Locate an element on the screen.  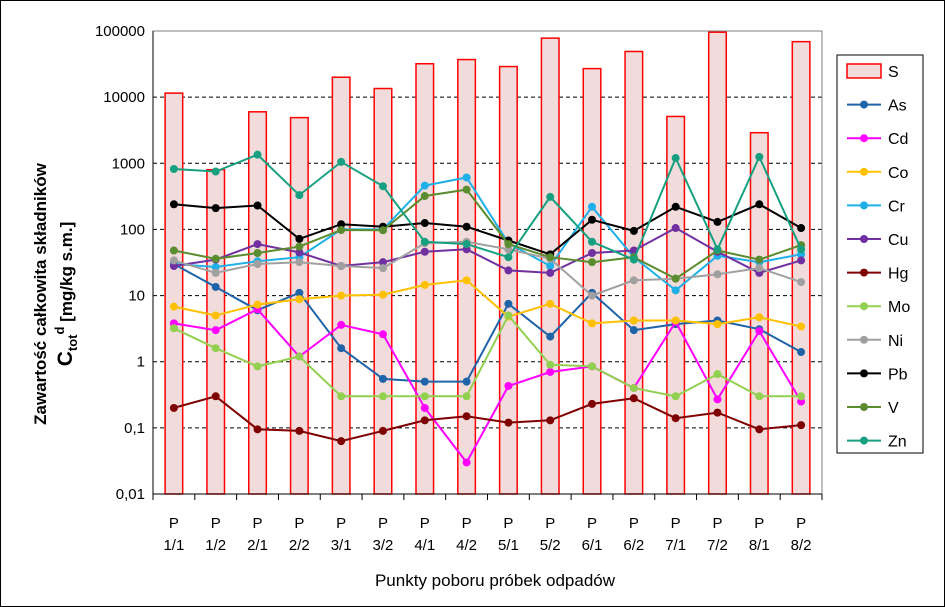
x-tick-label-bottom: 6/1 is located at coordinates (592, 545).